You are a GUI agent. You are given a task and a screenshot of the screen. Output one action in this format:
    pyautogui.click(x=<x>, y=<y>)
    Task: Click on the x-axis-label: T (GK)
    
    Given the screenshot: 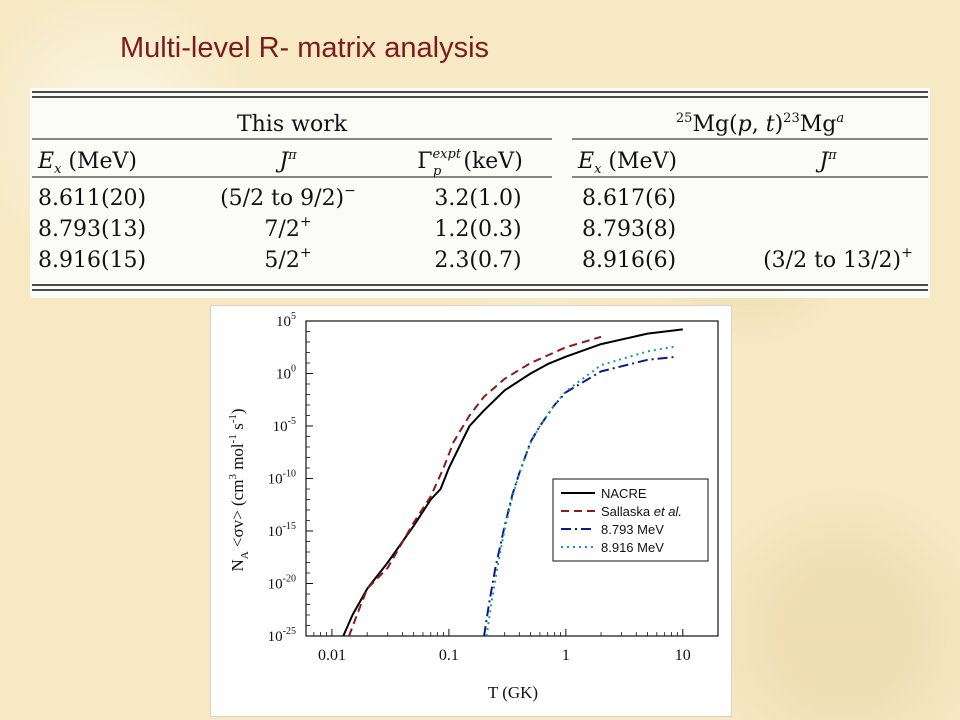 What is the action you would take?
    pyautogui.click(x=513, y=692)
    